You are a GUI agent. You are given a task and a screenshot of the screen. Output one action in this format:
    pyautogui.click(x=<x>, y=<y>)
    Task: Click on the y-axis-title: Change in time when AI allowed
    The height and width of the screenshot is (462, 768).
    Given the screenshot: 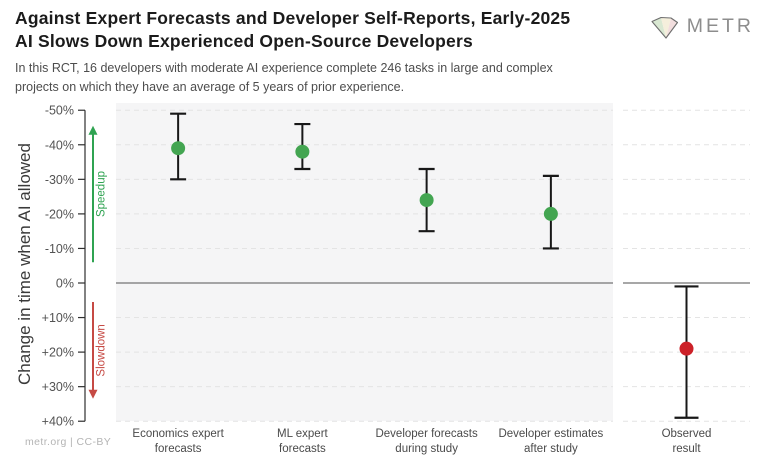 What is the action you would take?
    pyautogui.click(x=24, y=264)
    